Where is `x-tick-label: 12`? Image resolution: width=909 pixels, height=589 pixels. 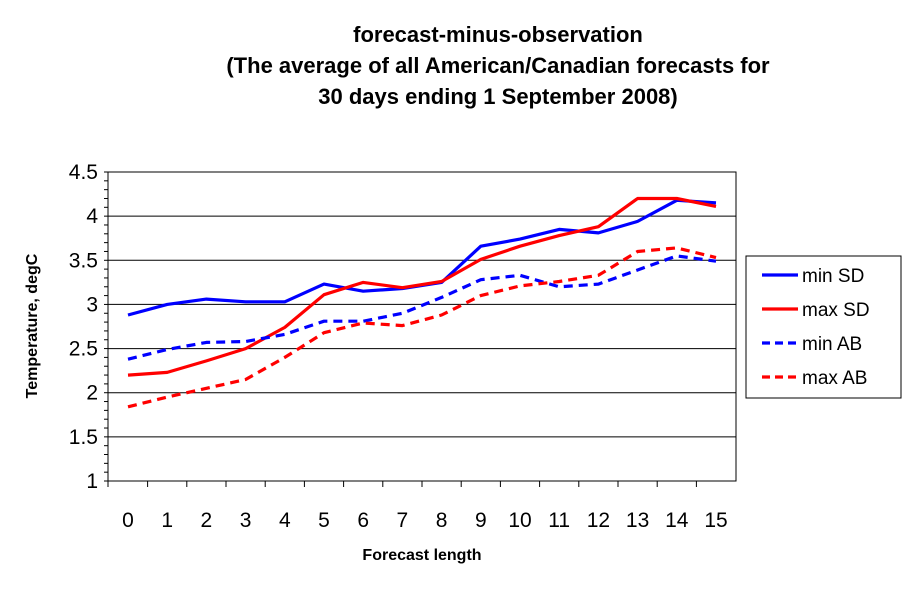
x-tick-label: 12 is located at coordinates (598, 520).